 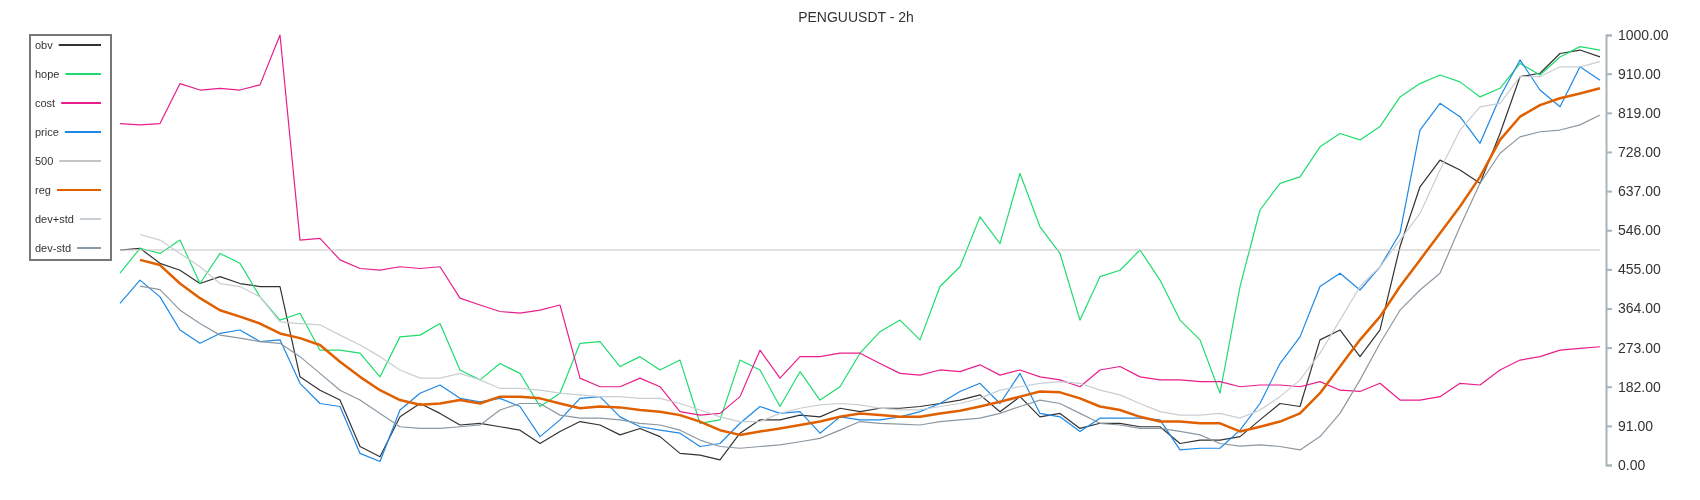 I want to click on y-tick-label: 455.00, so click(x=1640, y=269).